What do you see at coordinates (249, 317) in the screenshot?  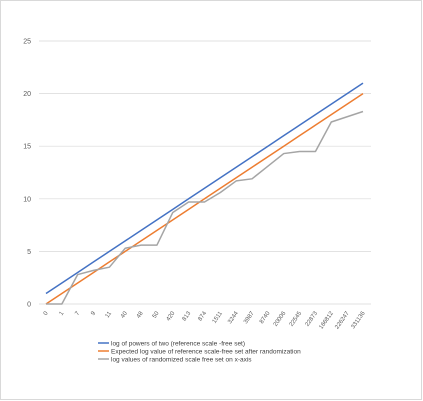 I see `x-tick-label: 3987` at bounding box center [249, 317].